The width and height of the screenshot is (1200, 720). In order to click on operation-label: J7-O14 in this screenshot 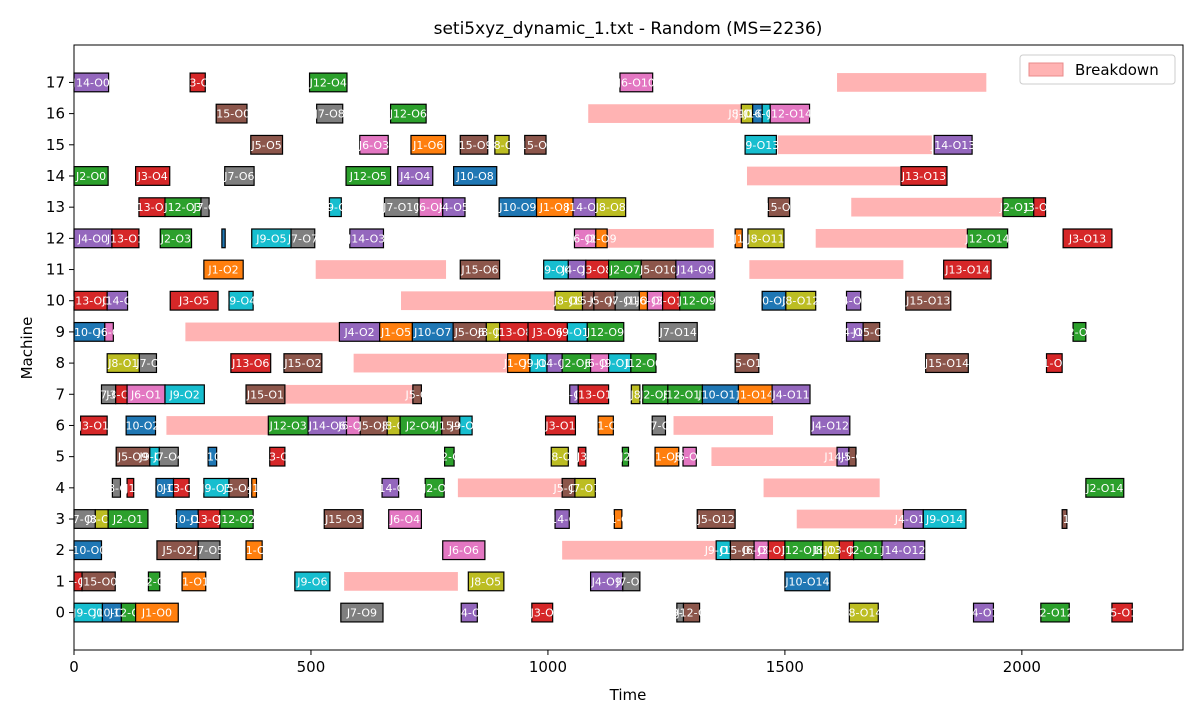, I will do `click(678, 332)`.